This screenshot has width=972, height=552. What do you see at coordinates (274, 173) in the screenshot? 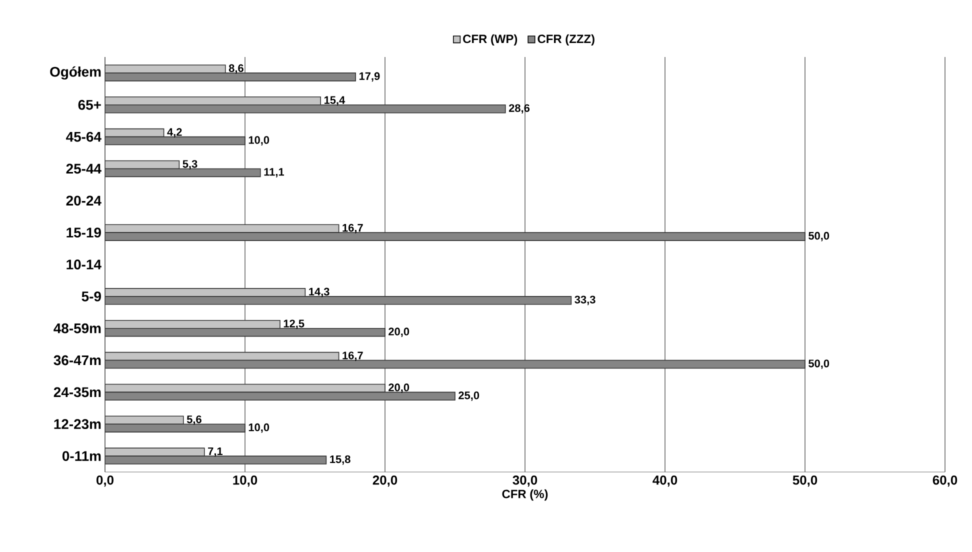
I see `data-label: 11,1` at bounding box center [274, 173].